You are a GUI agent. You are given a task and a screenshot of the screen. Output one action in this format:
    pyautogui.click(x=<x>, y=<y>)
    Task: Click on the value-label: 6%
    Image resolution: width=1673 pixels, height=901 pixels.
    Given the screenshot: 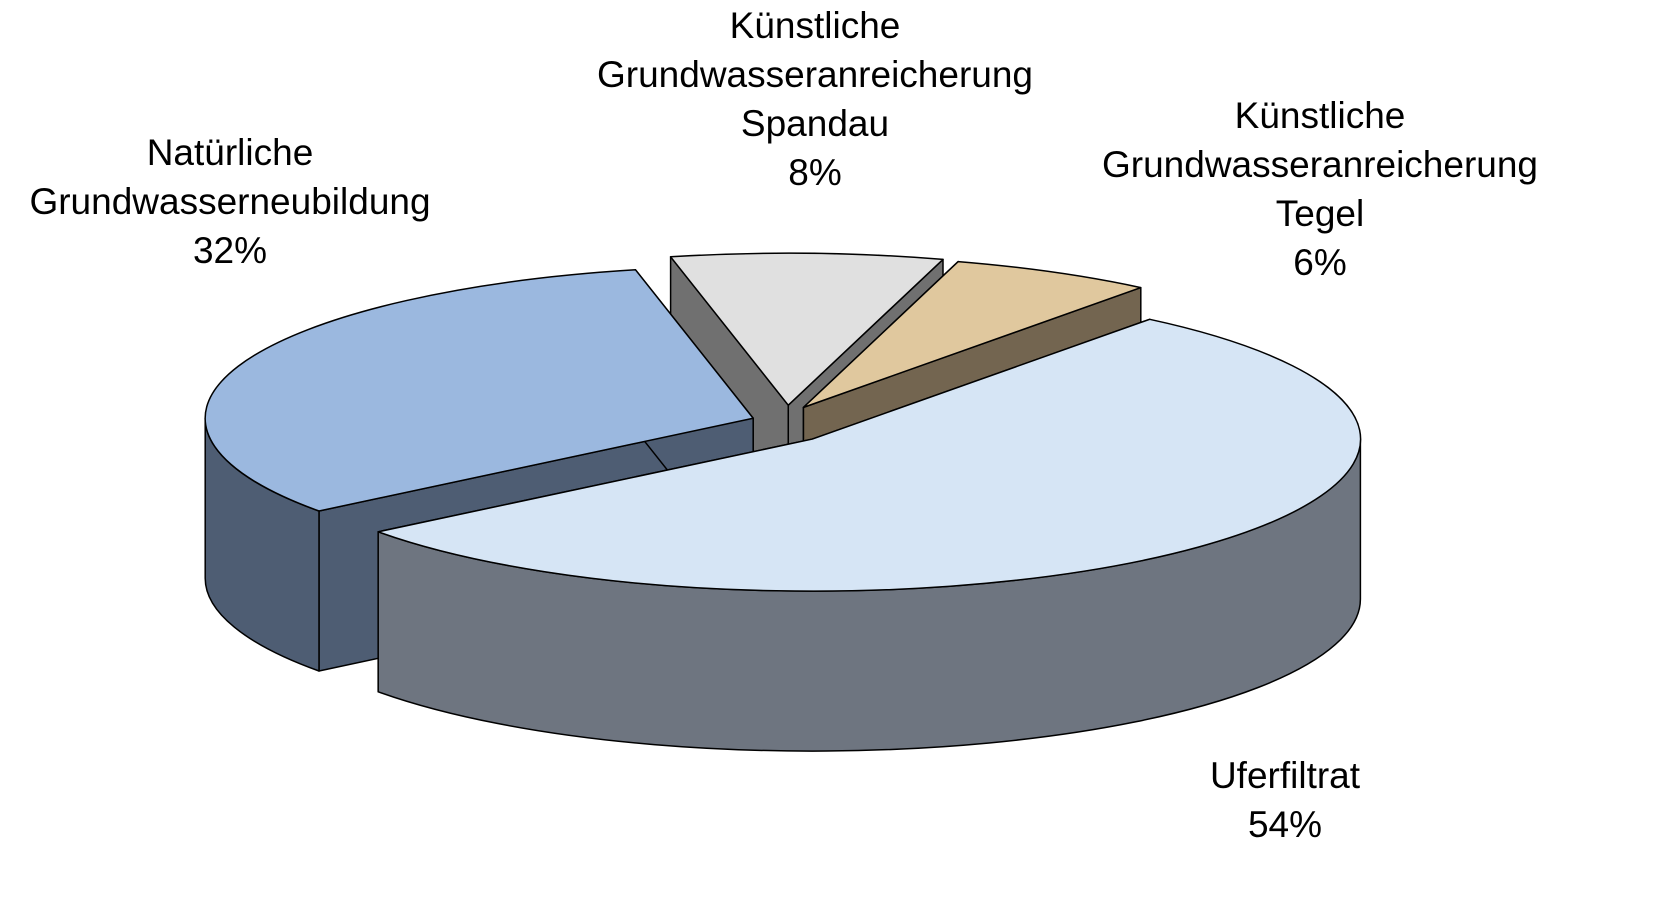 What is the action you would take?
    pyautogui.click(x=1319, y=262)
    